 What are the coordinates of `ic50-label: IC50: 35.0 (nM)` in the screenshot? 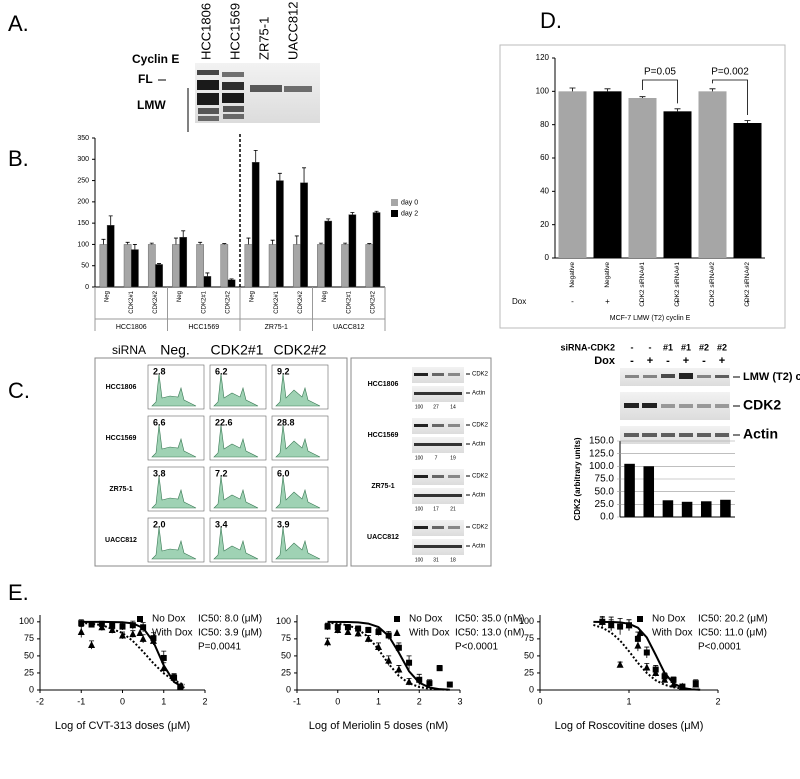 It's located at (489, 619).